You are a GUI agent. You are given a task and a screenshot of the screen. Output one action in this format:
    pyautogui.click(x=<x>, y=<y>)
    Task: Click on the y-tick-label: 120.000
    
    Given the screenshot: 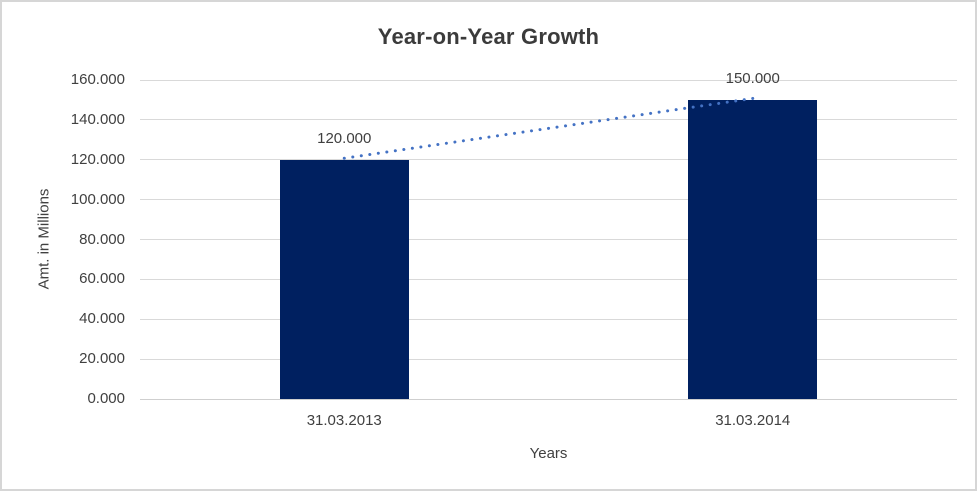 What is the action you would take?
    pyautogui.click(x=97, y=159)
    